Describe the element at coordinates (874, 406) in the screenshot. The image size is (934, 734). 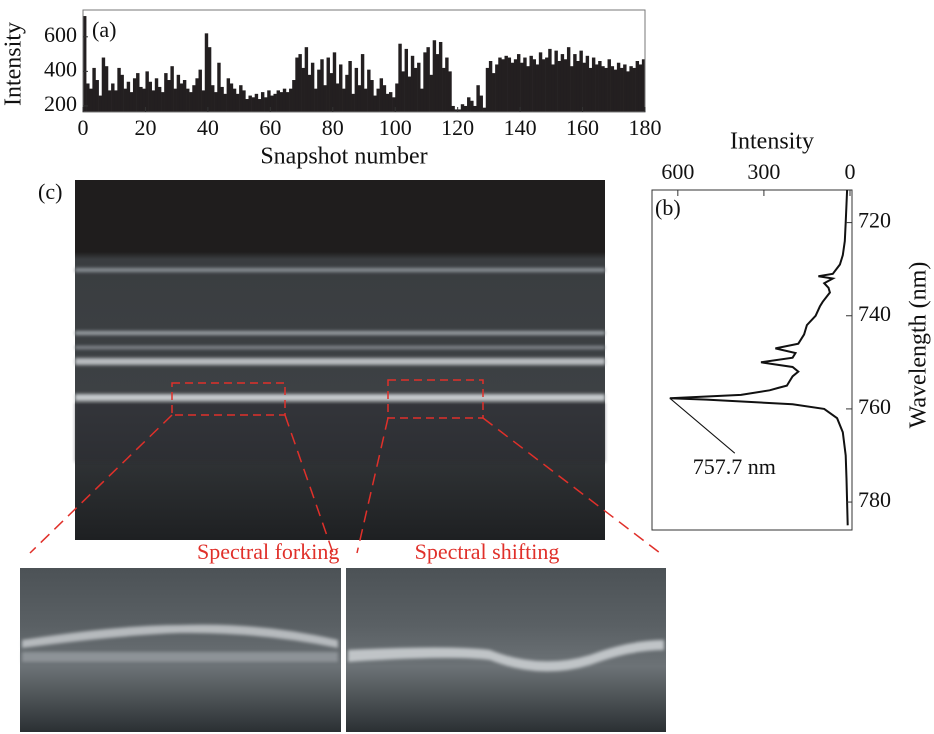
I see `y-tick-label: 760` at that location.